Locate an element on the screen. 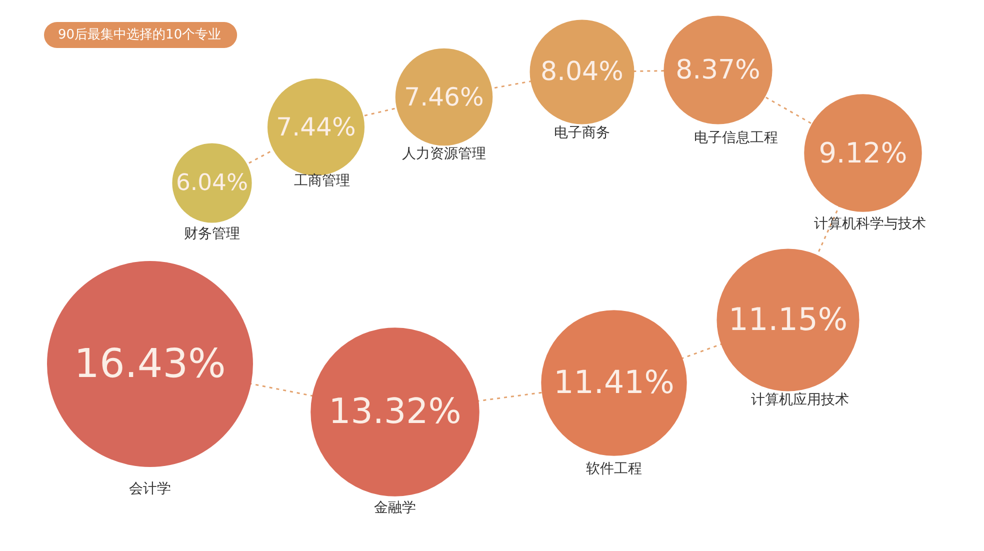 This screenshot has height=551, width=984. category-label: 电子信息工程 is located at coordinates (736, 138).